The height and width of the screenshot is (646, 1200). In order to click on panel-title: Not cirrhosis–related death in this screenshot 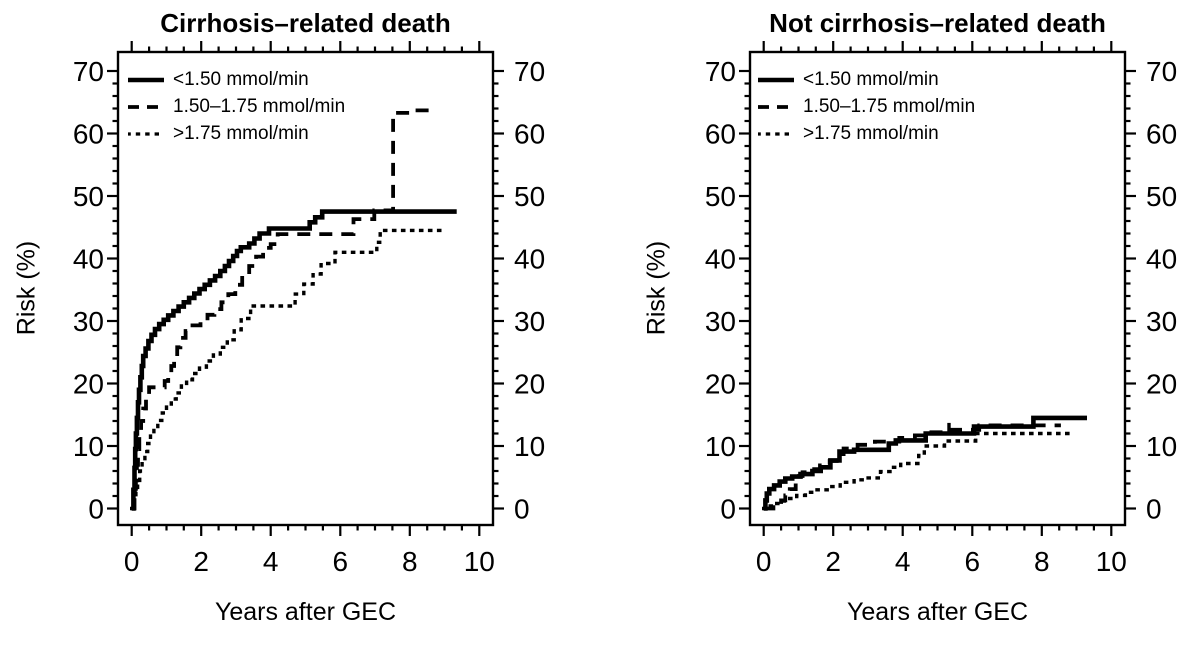, I will do `click(937, 23)`.